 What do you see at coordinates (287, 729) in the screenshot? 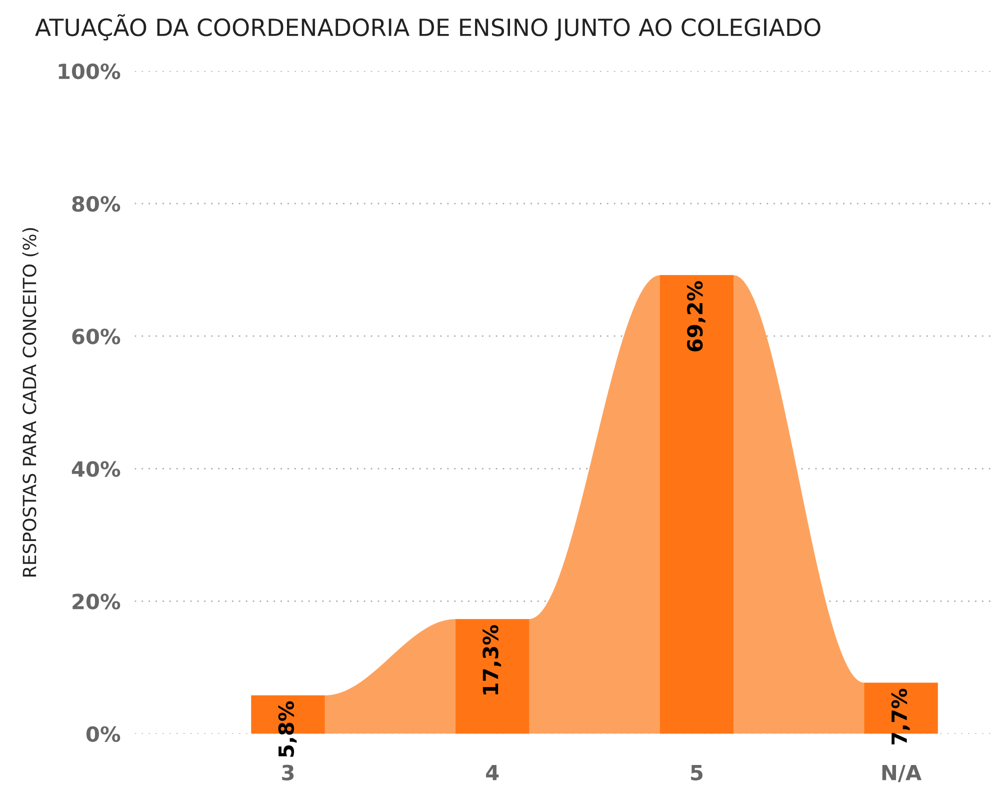
I see `data-label: 5,8%` at bounding box center [287, 729].